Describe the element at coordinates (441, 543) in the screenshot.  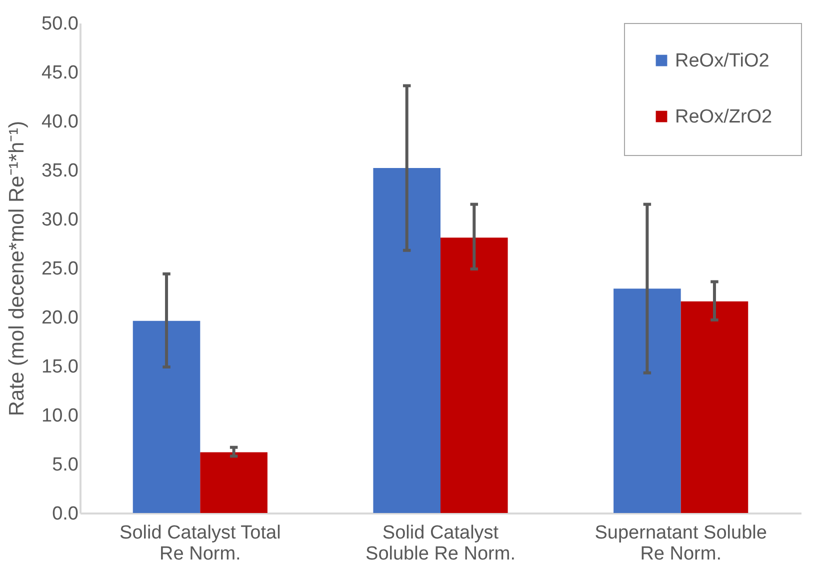
I see `x-tick-label: Solid Catalyst Soluble Re Norm.` at that location.